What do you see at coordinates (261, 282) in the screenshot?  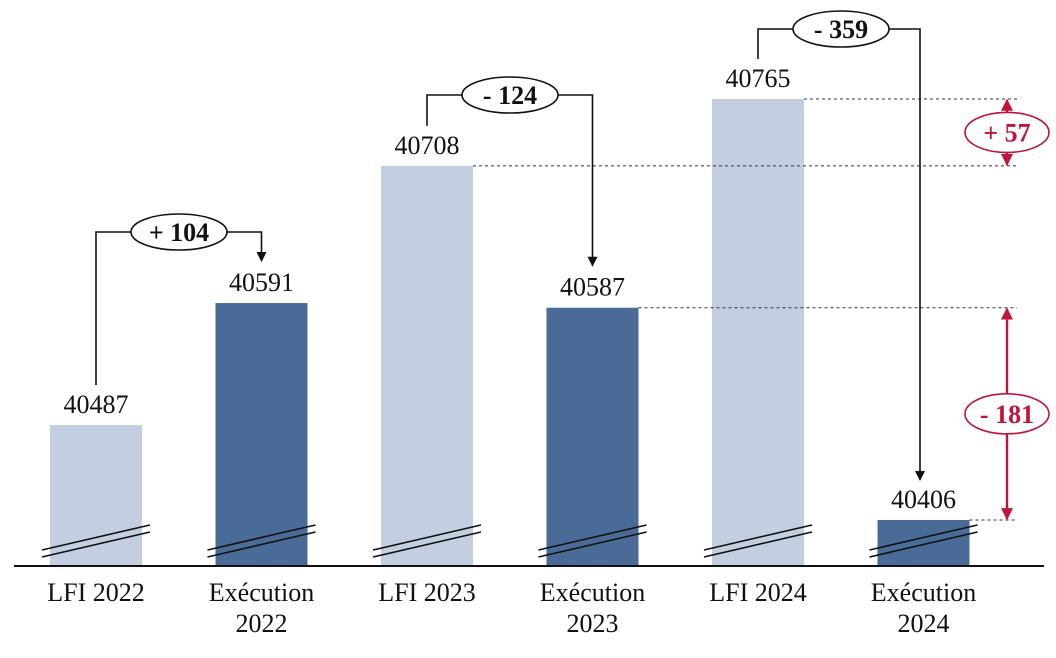 I see `value-label-1: 40591` at bounding box center [261, 282].